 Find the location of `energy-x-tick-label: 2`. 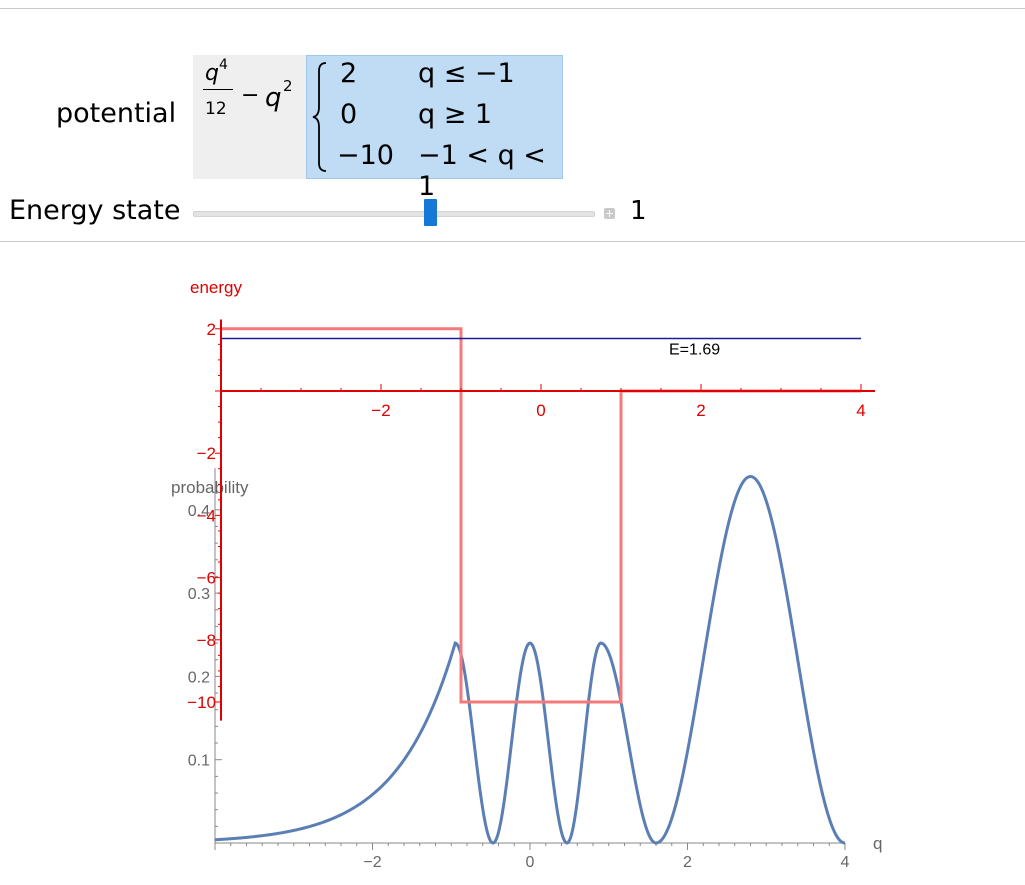

energy-x-tick-label: 2 is located at coordinates (700, 410).